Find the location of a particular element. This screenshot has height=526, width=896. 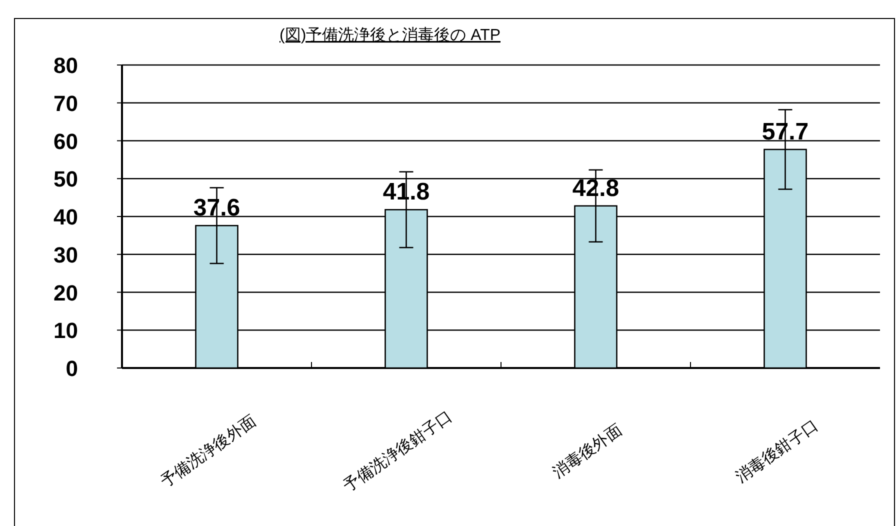

x-tick-label: 予備洗浄後鉗子口 is located at coordinates (398, 451).